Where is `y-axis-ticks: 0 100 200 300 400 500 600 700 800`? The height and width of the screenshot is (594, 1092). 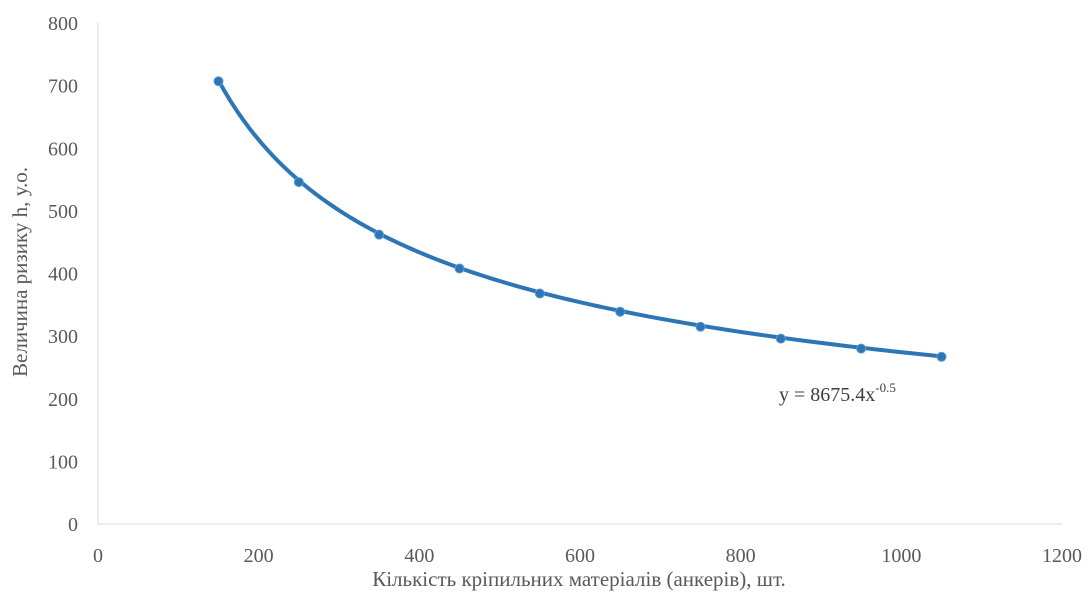 y-axis-ticks: 0 100 200 300 400 500 600 700 800 is located at coordinates (63, 274).